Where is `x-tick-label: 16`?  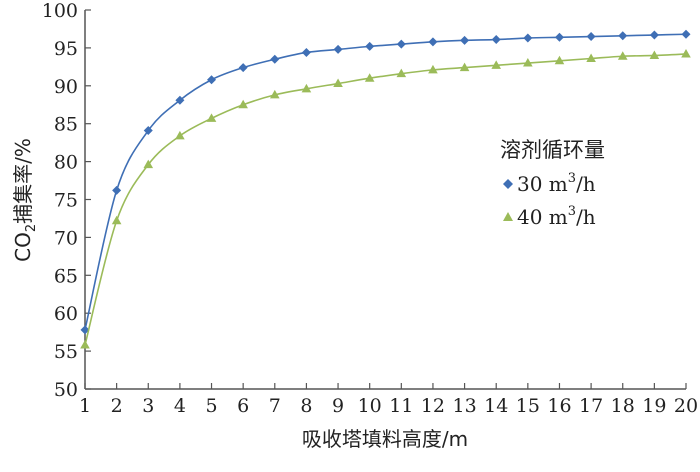 x-tick-label: 16 is located at coordinates (559, 406).